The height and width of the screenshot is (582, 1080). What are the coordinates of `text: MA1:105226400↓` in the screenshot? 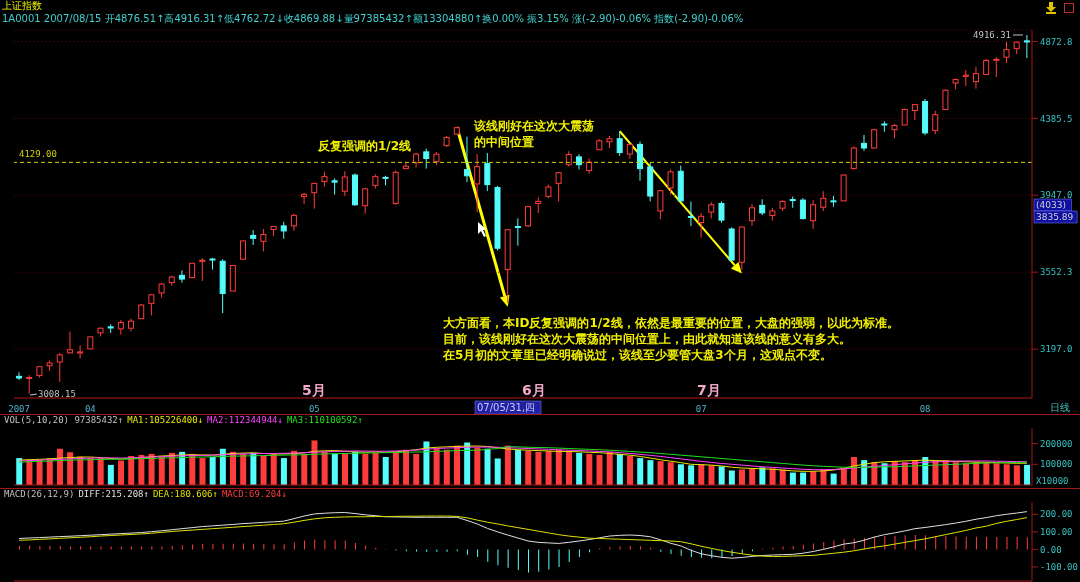 It's located at (165, 420).